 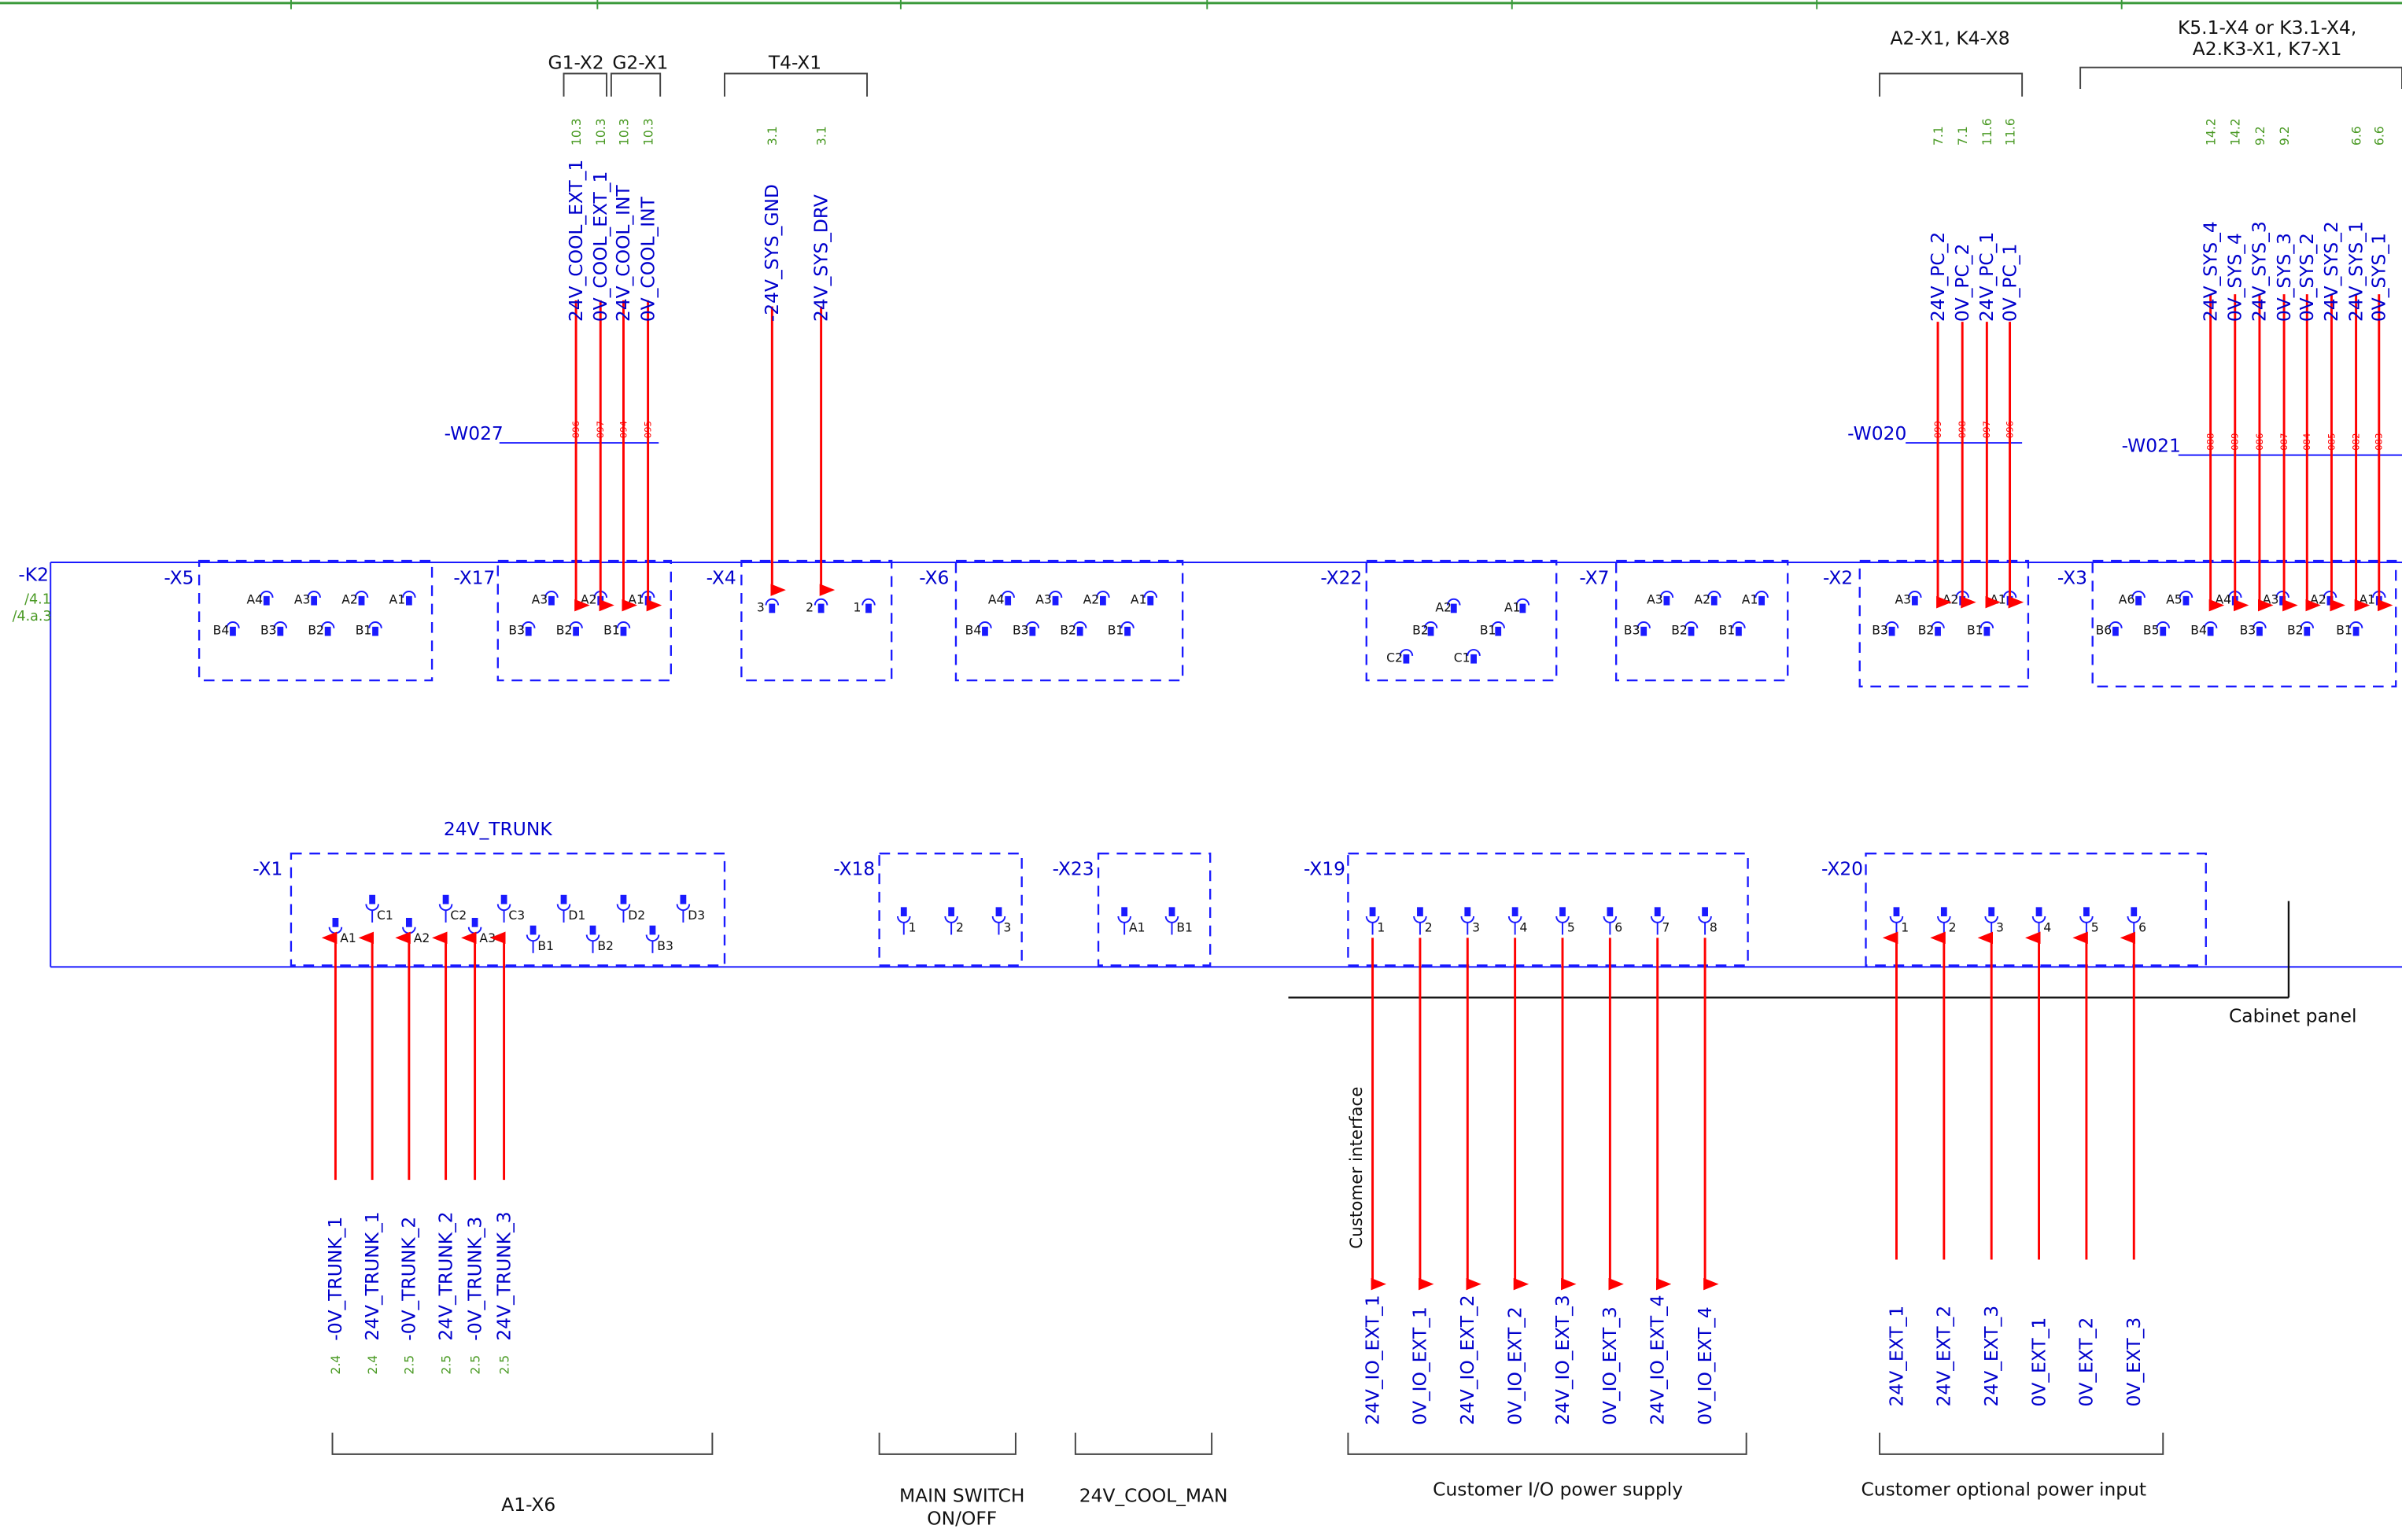 What do you see at coordinates (221, 631) in the screenshot?
I see `pin-label: B4` at bounding box center [221, 631].